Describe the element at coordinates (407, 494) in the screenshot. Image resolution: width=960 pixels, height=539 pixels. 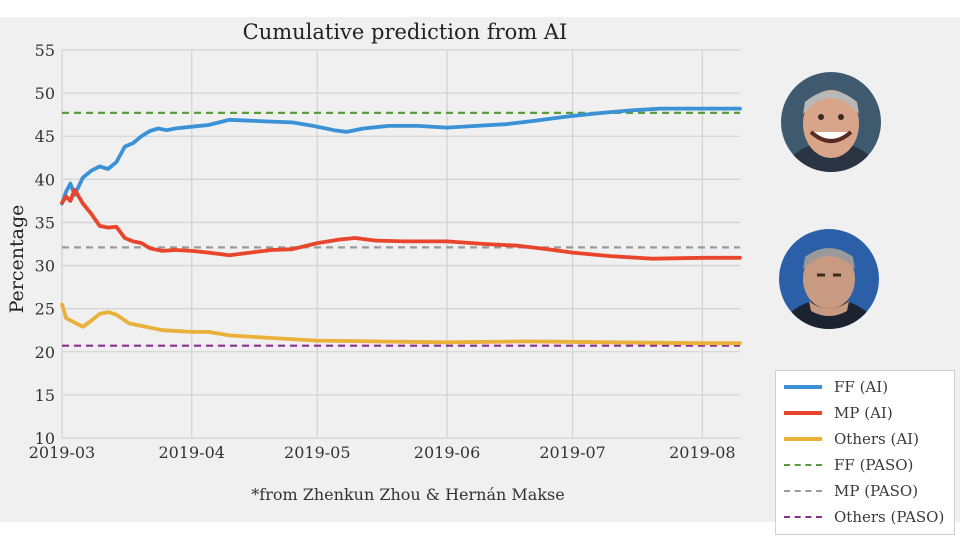
I see `footnote: *from Zhenkun Zhou & Hernán Makse` at that location.